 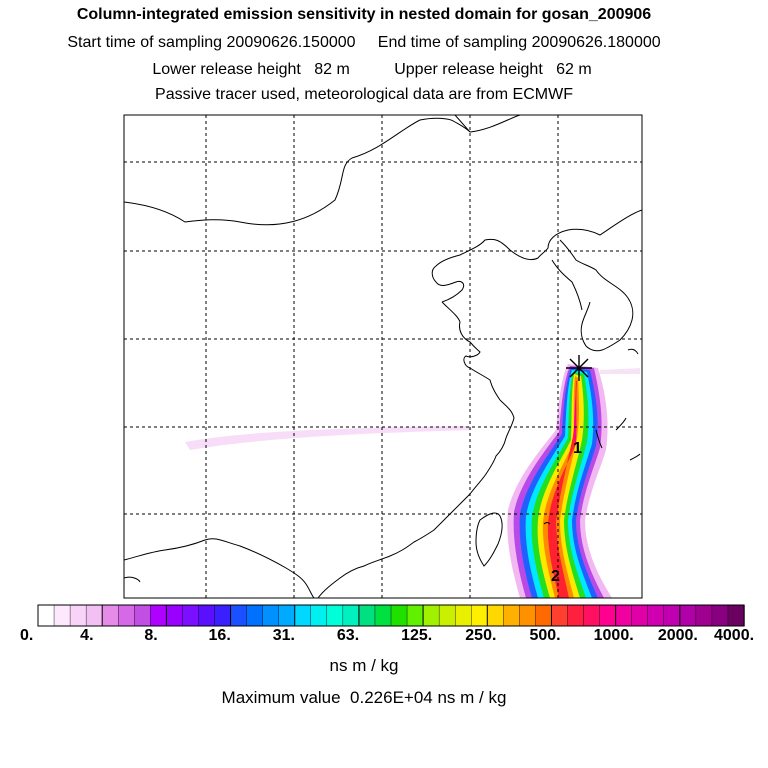 I want to click on colorbar-units: ns m / kg, so click(x=364, y=665).